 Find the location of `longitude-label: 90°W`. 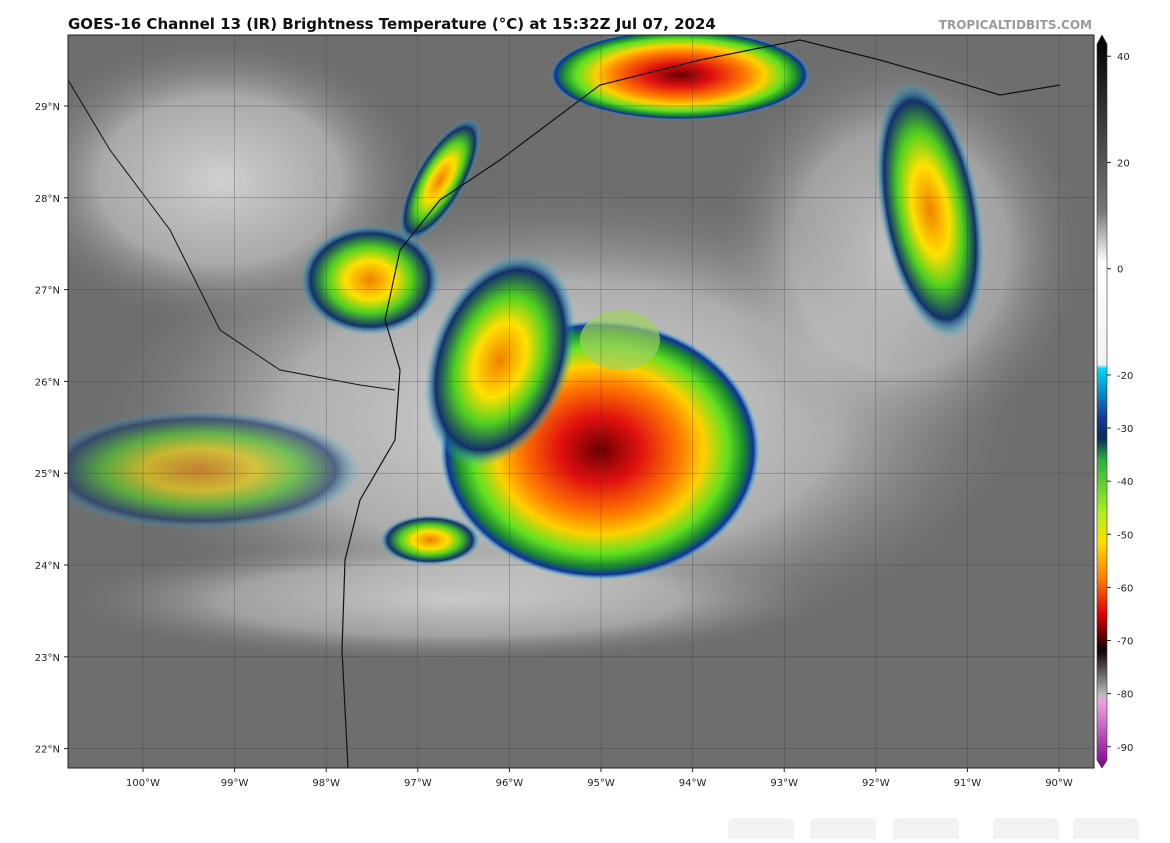

longitude-label: 90°W is located at coordinates (1059, 783).